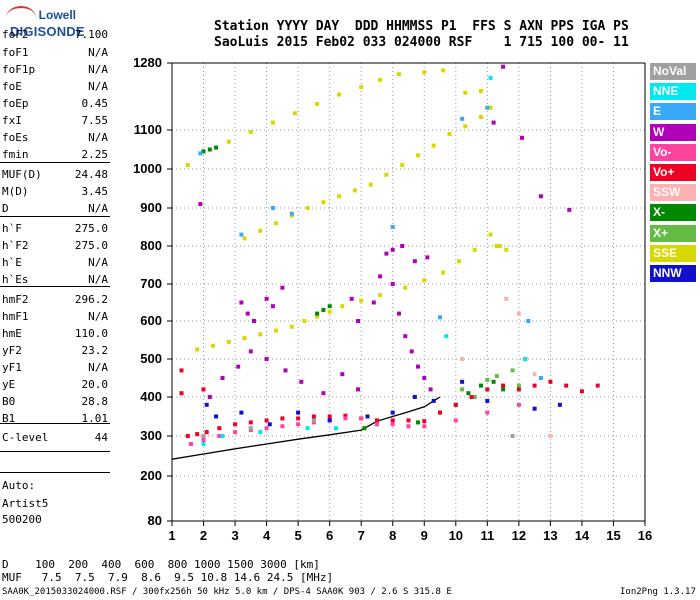 This screenshot has width=700, height=600. I want to click on x-tick-label: 15, so click(613, 535).